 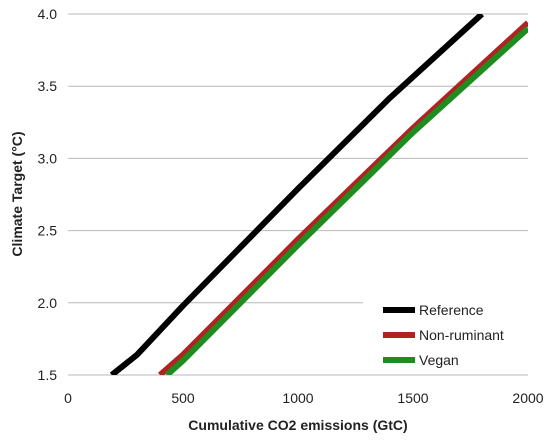 I want to click on x-tick-label-3: 1500, so click(x=412, y=398).